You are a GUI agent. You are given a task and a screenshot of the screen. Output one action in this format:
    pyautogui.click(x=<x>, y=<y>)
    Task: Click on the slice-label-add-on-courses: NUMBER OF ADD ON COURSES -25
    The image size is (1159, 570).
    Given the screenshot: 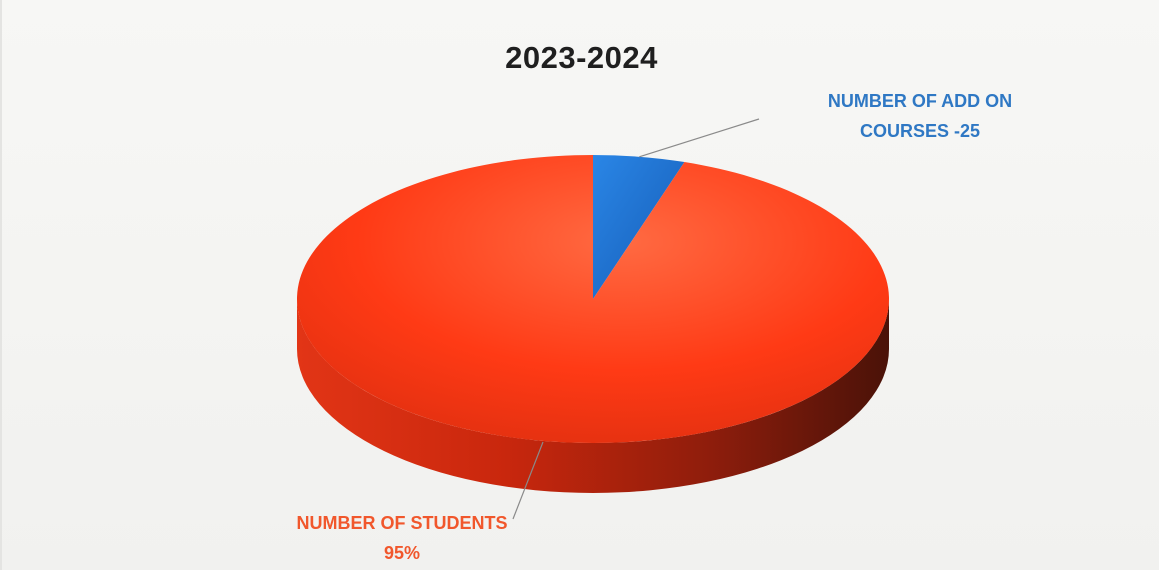 What is the action you would take?
    pyautogui.click(x=920, y=116)
    